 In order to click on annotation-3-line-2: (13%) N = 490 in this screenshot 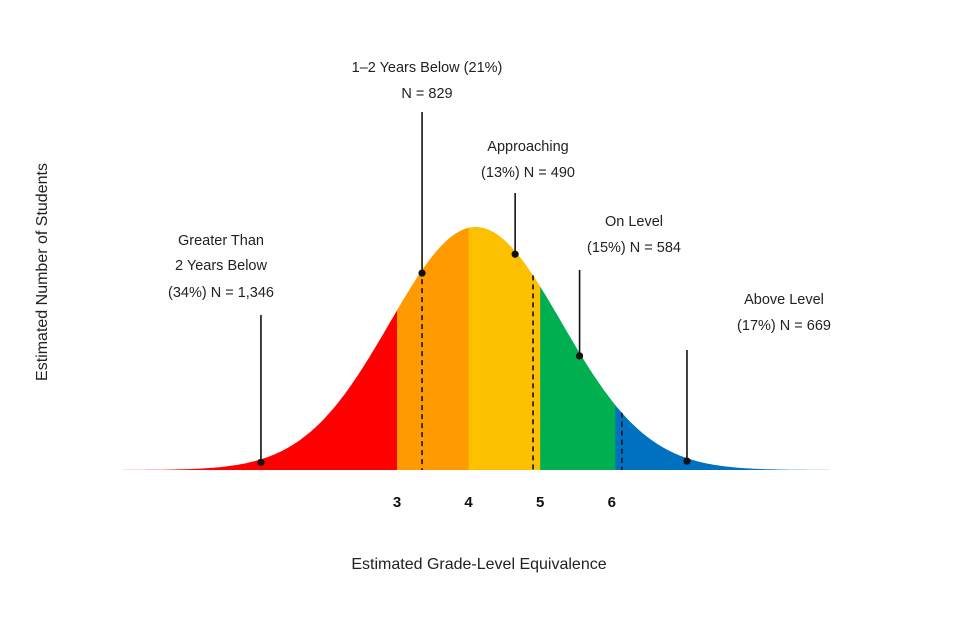, I will do `click(528, 173)`.